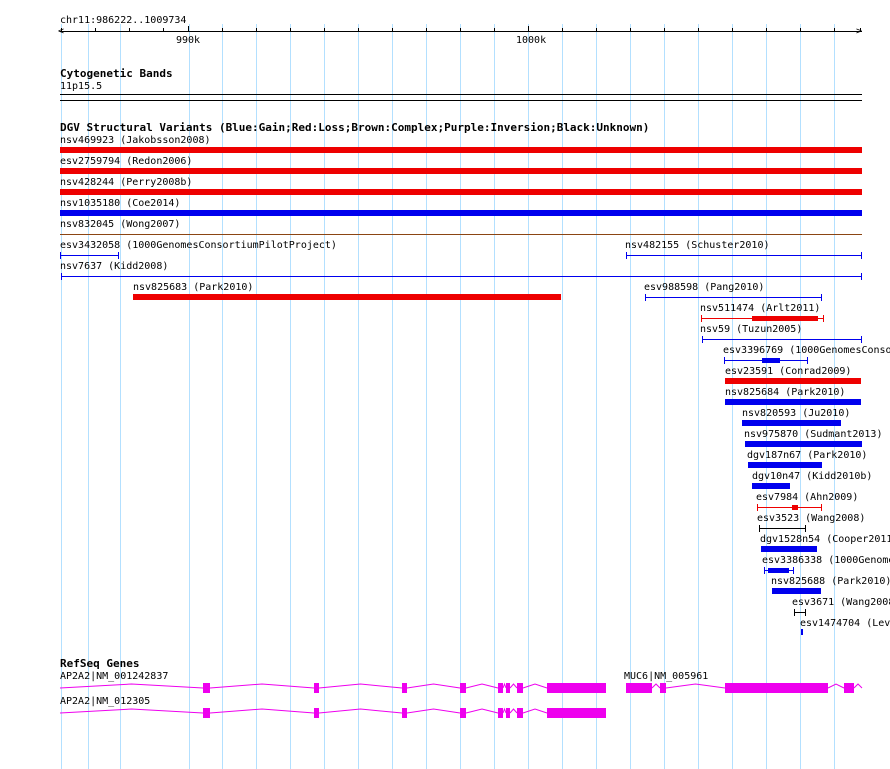 The image size is (890, 769). Describe the element at coordinates (114, 266) in the screenshot. I see `dgv-feature-label: nsv7637 (Kidd2008)` at that location.